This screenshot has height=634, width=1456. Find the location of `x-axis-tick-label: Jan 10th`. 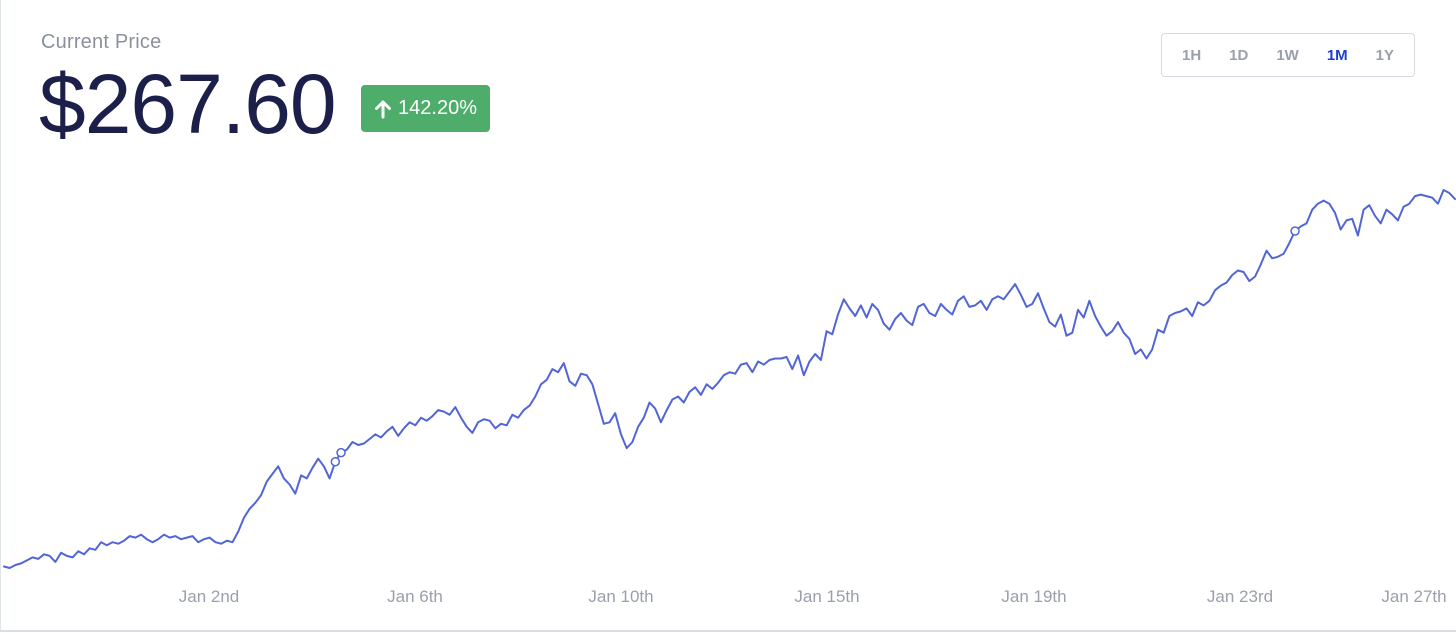

x-axis-tick-label: Jan 10th is located at coordinates (620, 596).